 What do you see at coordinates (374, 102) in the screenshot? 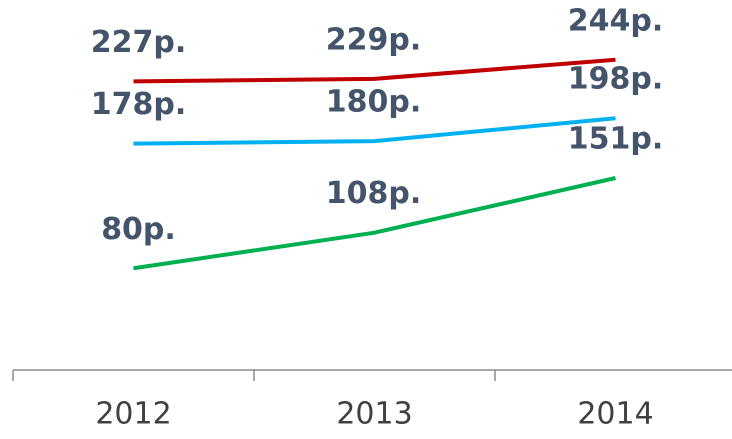
I see `data-label: 180р.` at bounding box center [374, 102].